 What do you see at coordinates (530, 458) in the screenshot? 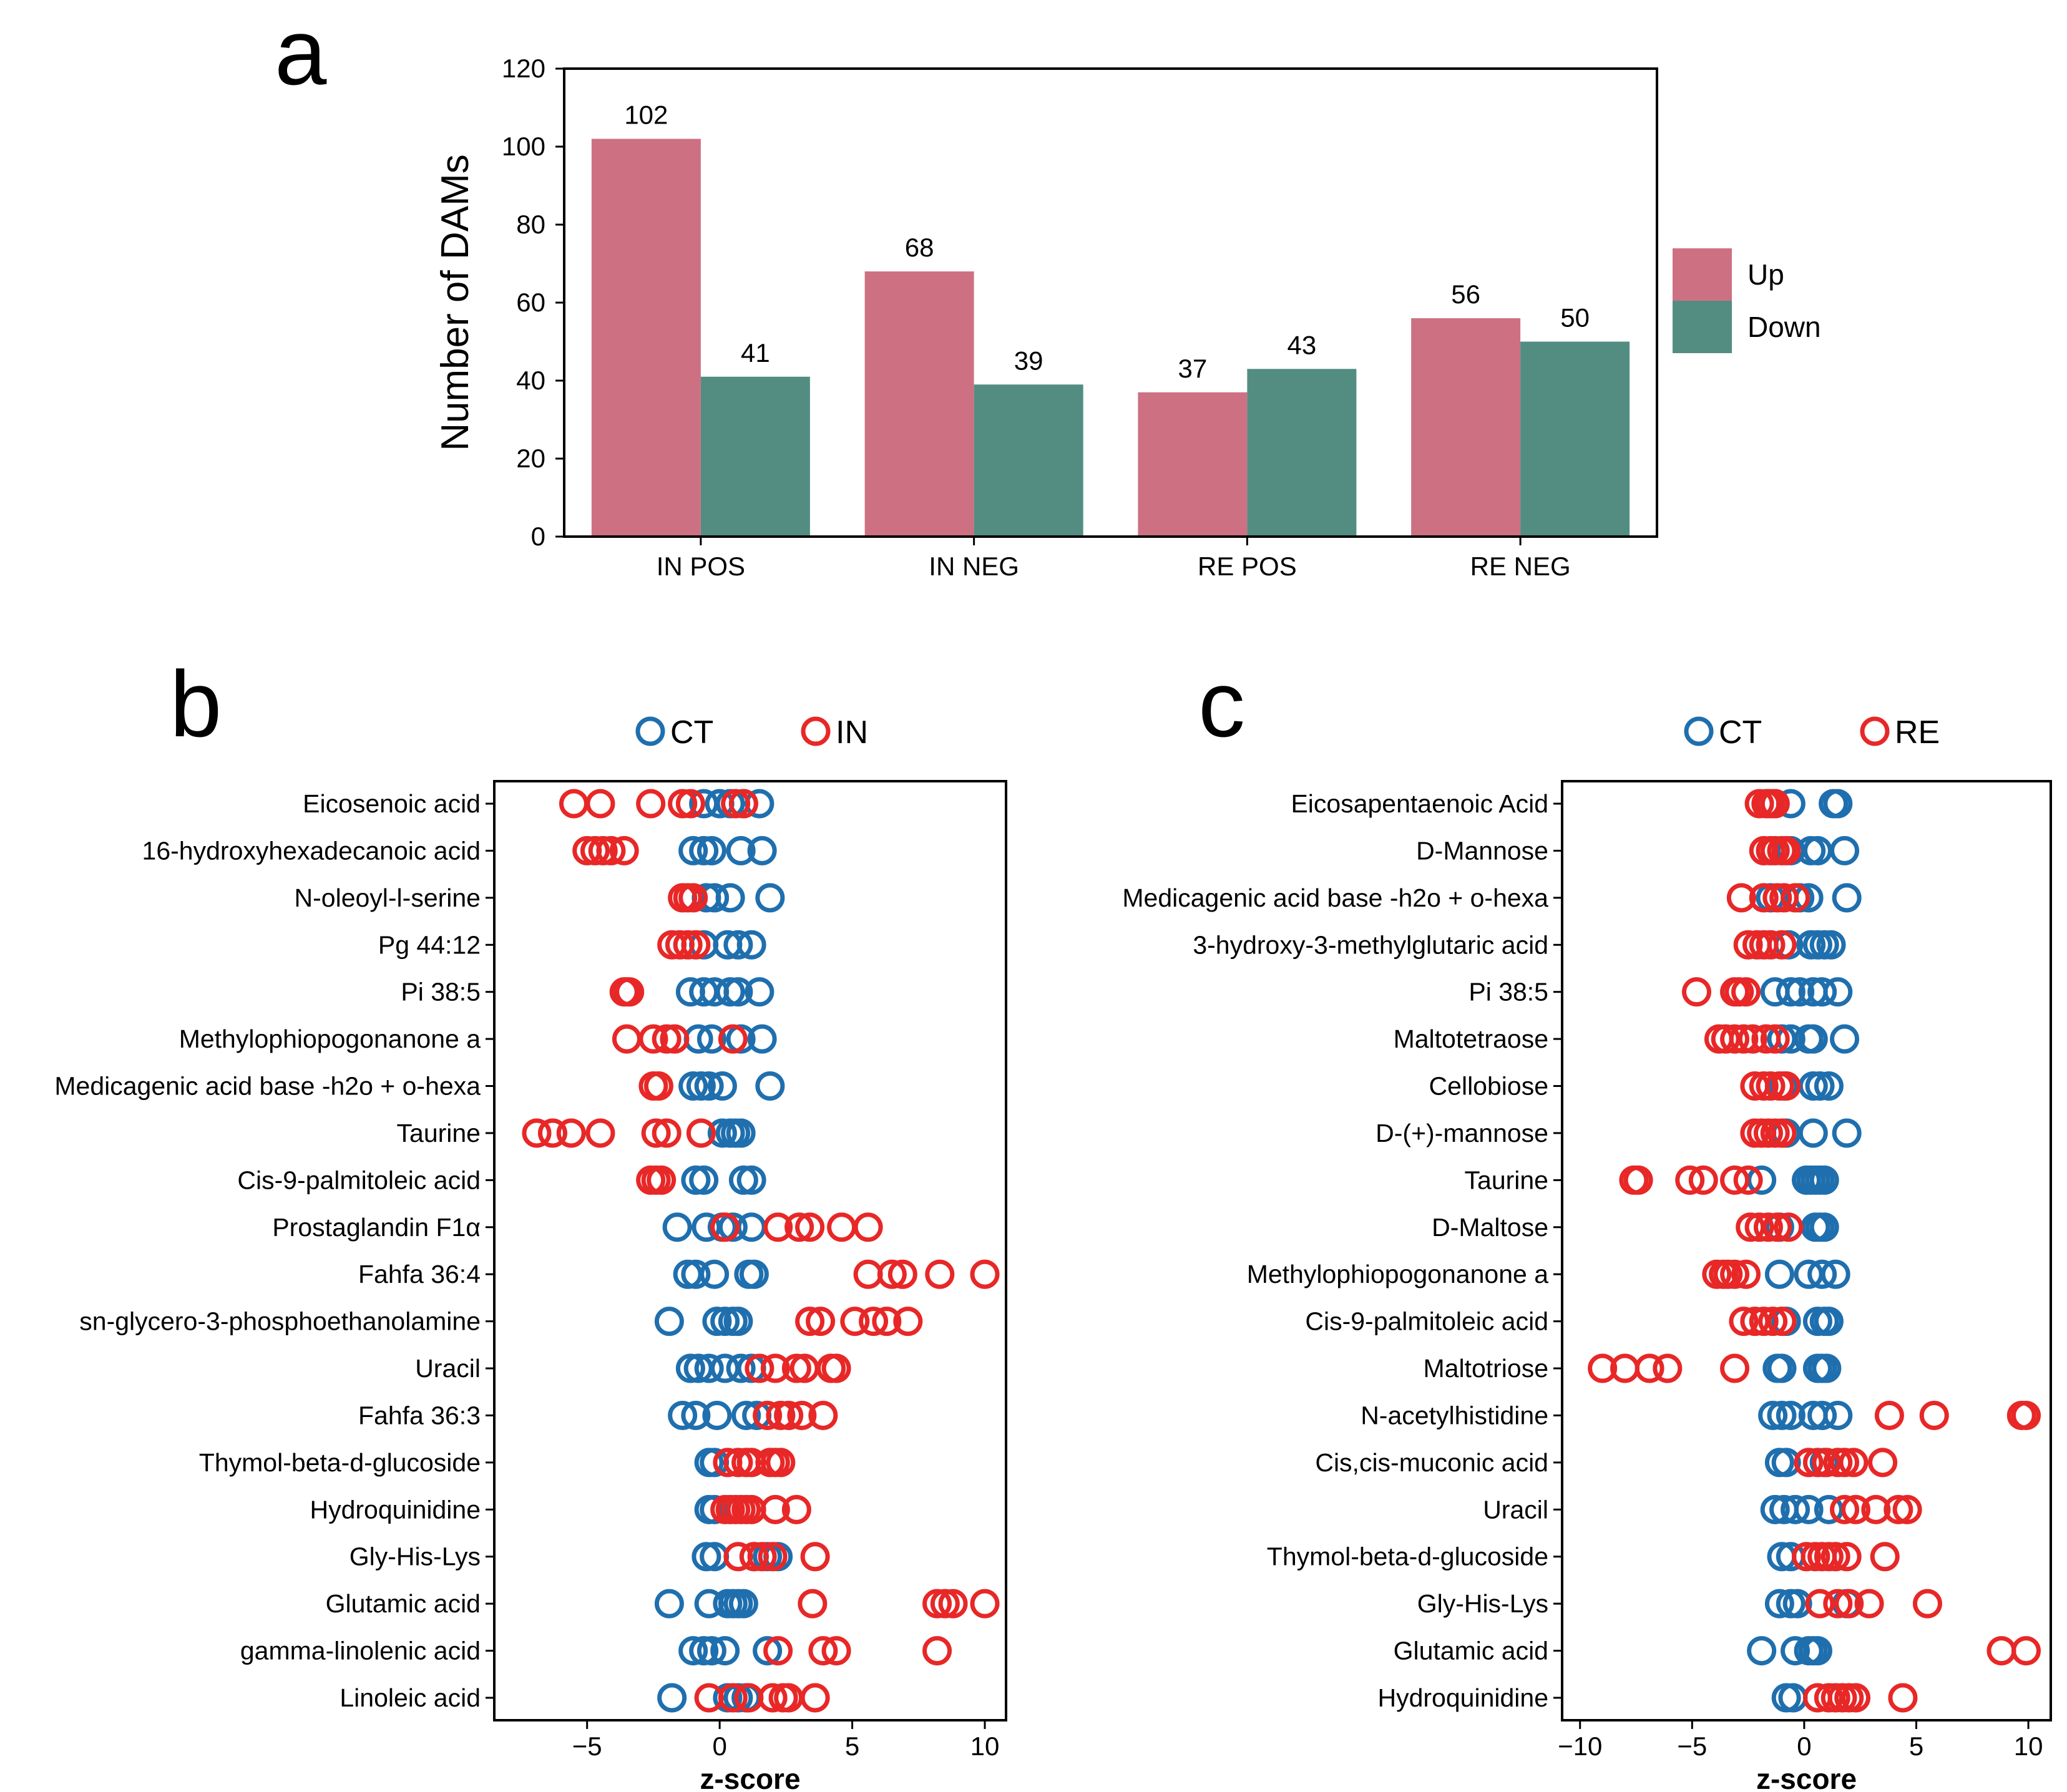
I see `y-tick-label-20: 20` at bounding box center [530, 458].